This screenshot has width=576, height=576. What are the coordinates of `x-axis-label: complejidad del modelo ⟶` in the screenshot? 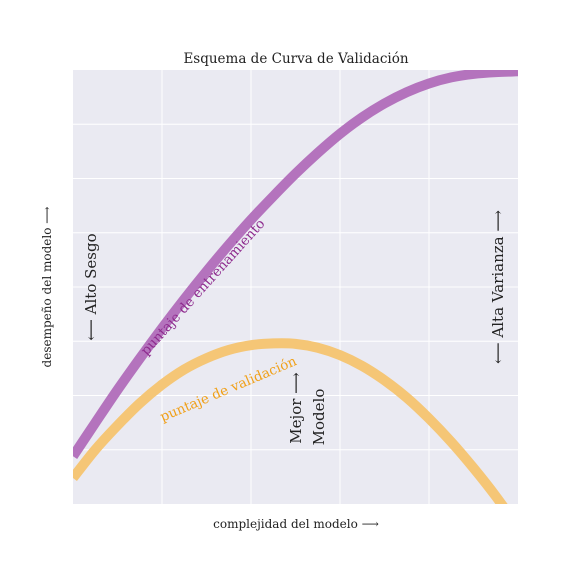 It's located at (296, 524).